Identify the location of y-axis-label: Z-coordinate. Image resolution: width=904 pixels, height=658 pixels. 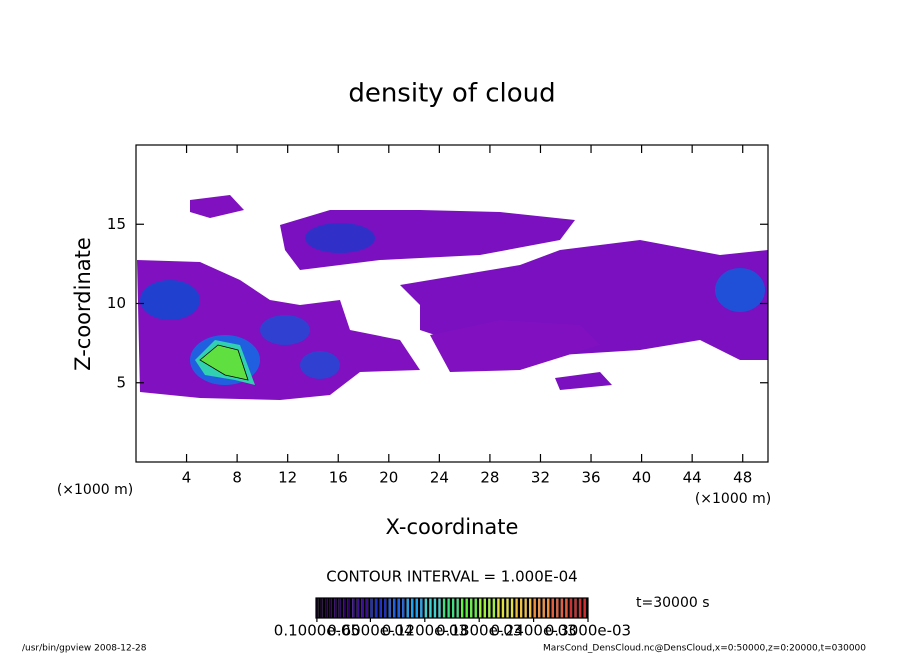
(83, 304).